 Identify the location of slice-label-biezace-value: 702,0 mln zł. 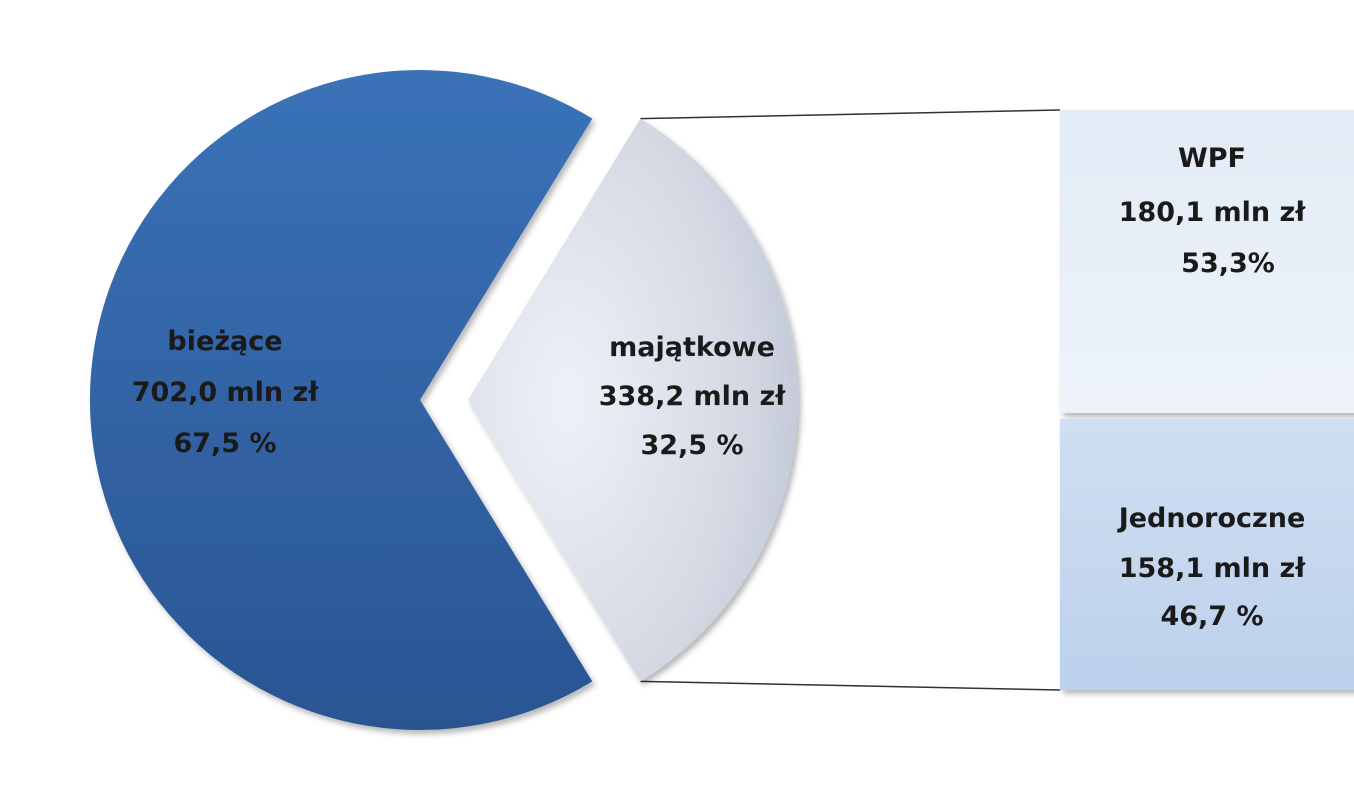
(226, 392).